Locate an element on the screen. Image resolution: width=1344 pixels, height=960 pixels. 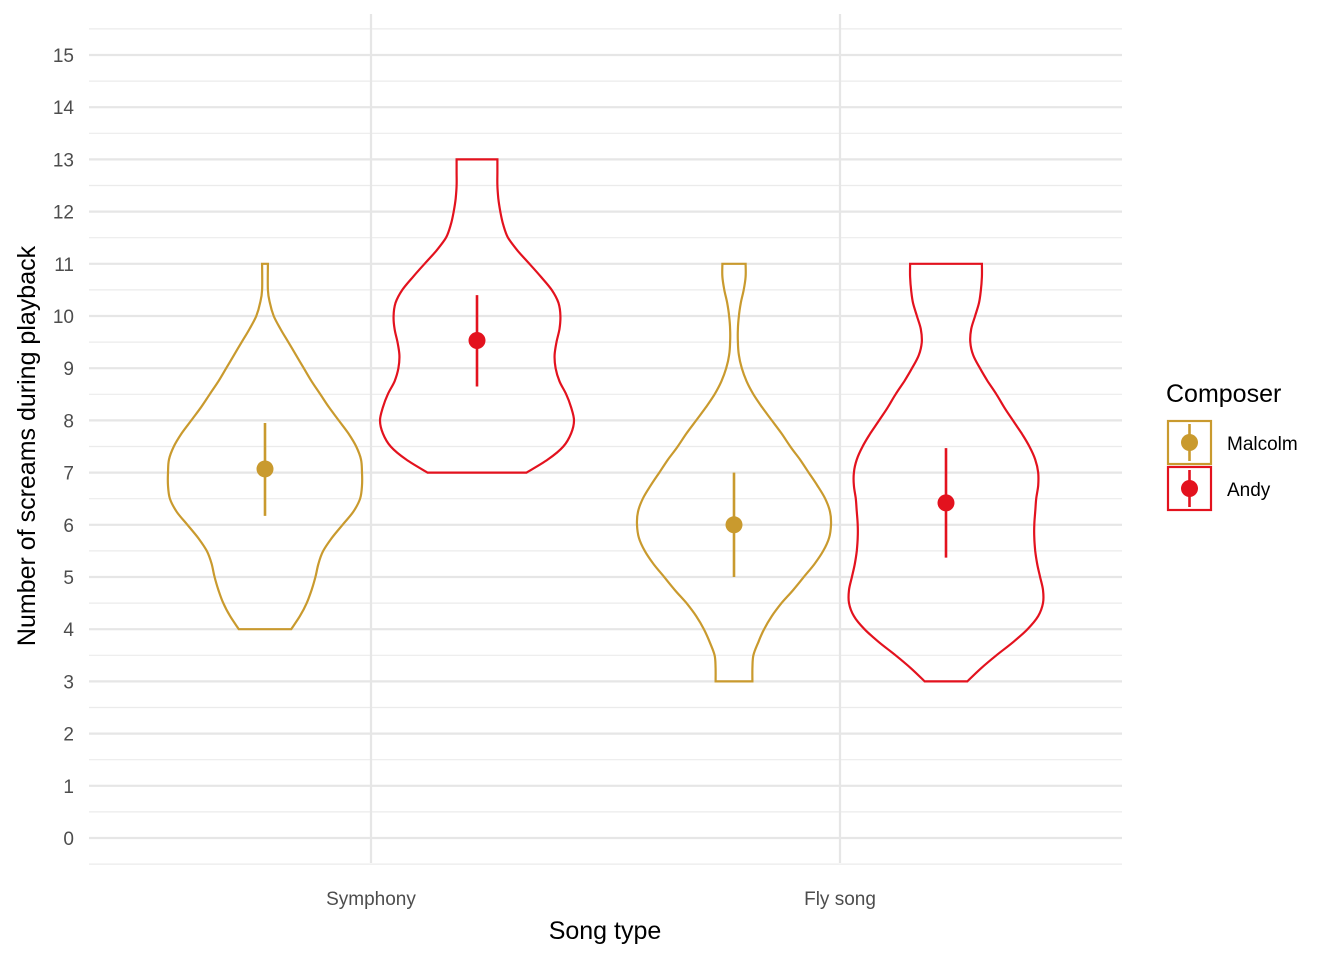
y-tick-label: 0 is located at coordinates (68, 839).